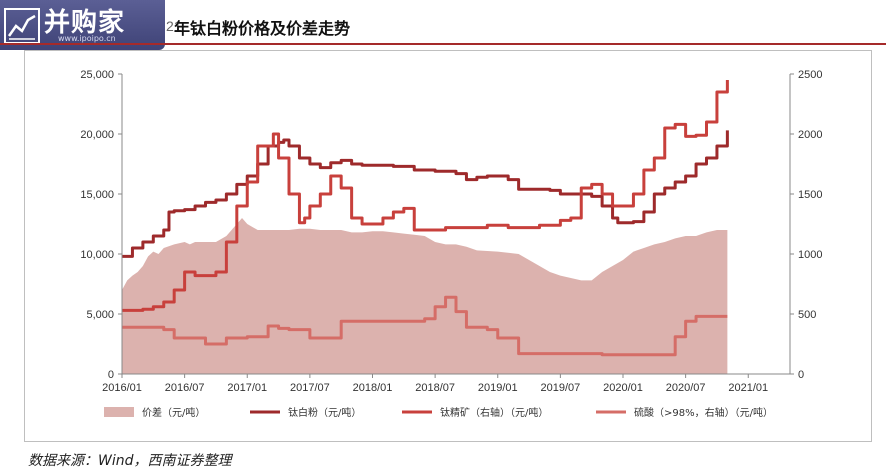  Describe the element at coordinates (560, 388) in the screenshot. I see `x-tick-label: 2019/07` at that location.